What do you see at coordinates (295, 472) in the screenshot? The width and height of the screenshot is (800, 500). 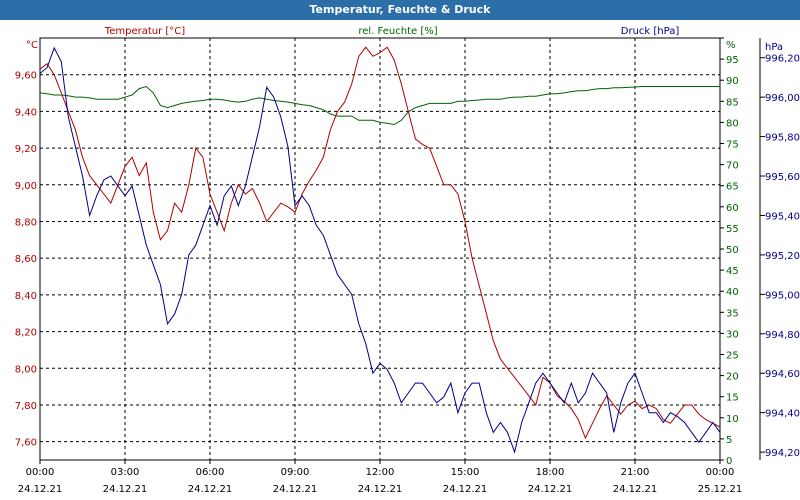 I see `x-tick-time: 09:00` at bounding box center [295, 472].